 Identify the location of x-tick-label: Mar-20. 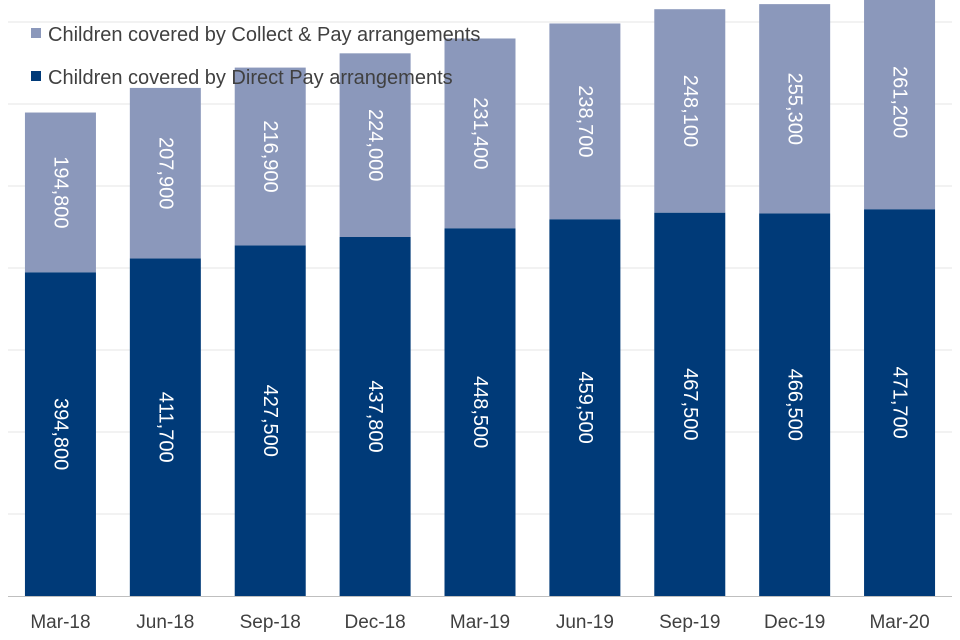
(899, 622).